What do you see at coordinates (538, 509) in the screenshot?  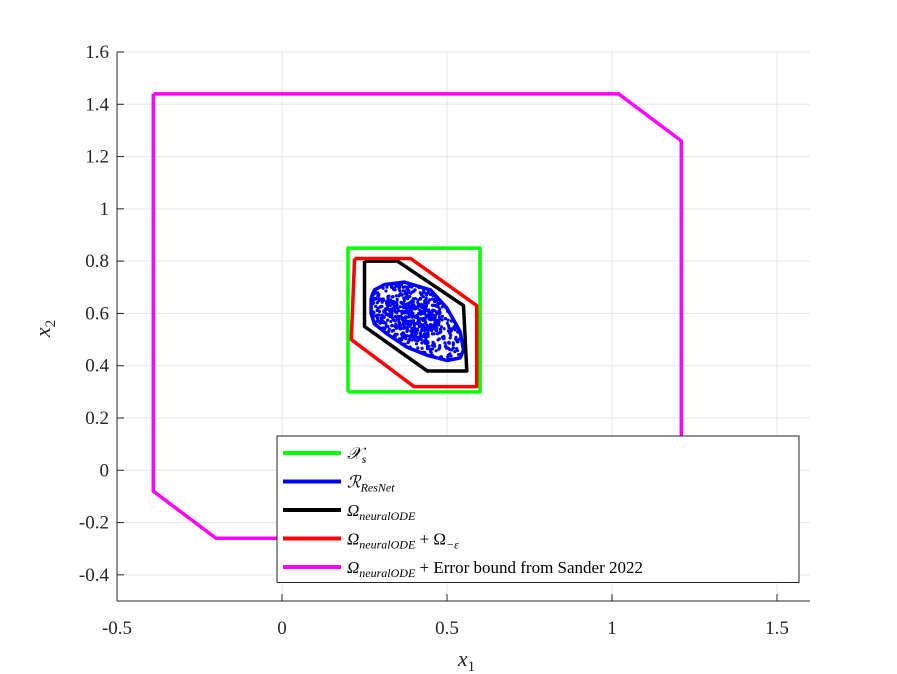 I see `legend-box` at bounding box center [538, 509].